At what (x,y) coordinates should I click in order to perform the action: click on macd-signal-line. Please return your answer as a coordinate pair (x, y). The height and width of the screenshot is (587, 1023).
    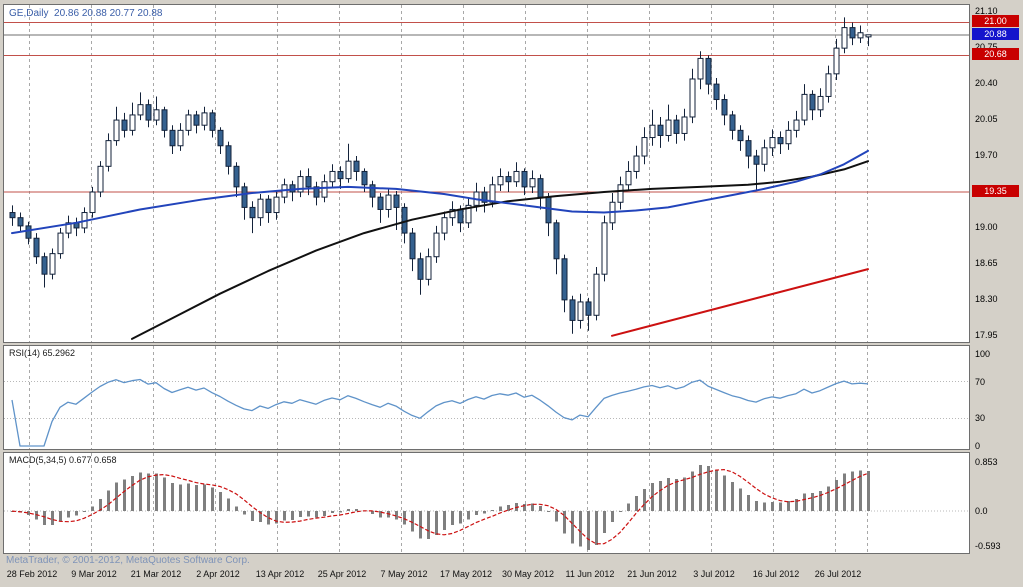
    Looking at the image, I should click on (440, 506).